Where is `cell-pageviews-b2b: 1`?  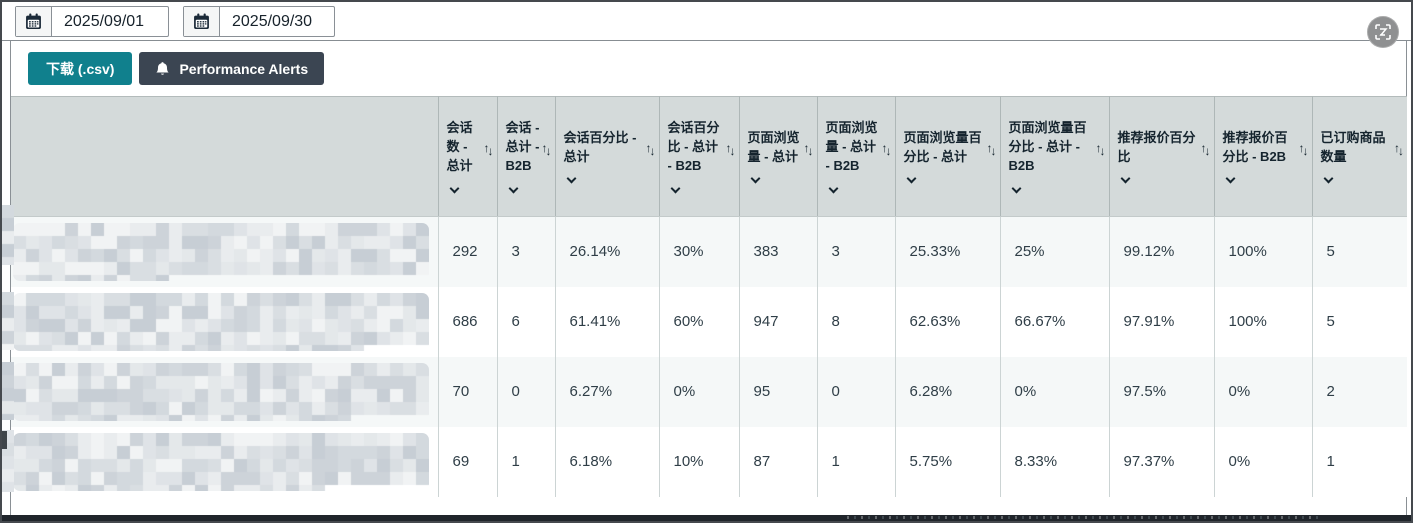 cell-pageviews-b2b: 1 is located at coordinates (856, 461).